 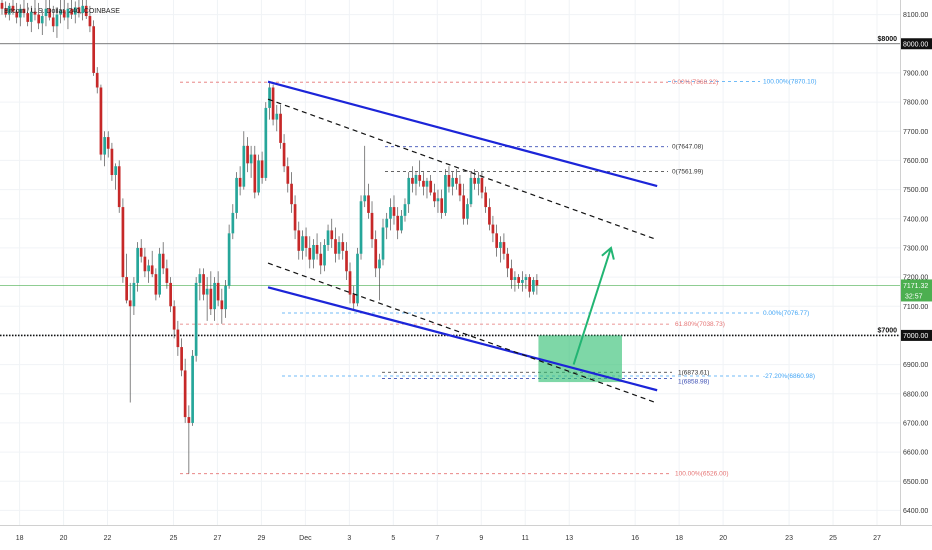 I want to click on y-tick-label: 7600.00, so click(x=915, y=161).